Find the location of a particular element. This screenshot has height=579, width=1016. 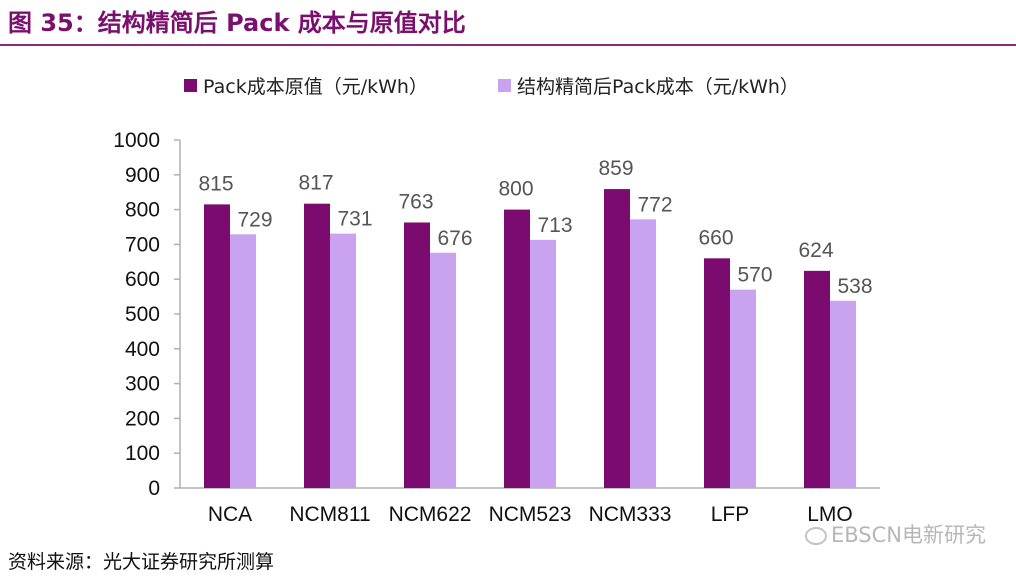

wechat-icon is located at coordinates (815, 536).